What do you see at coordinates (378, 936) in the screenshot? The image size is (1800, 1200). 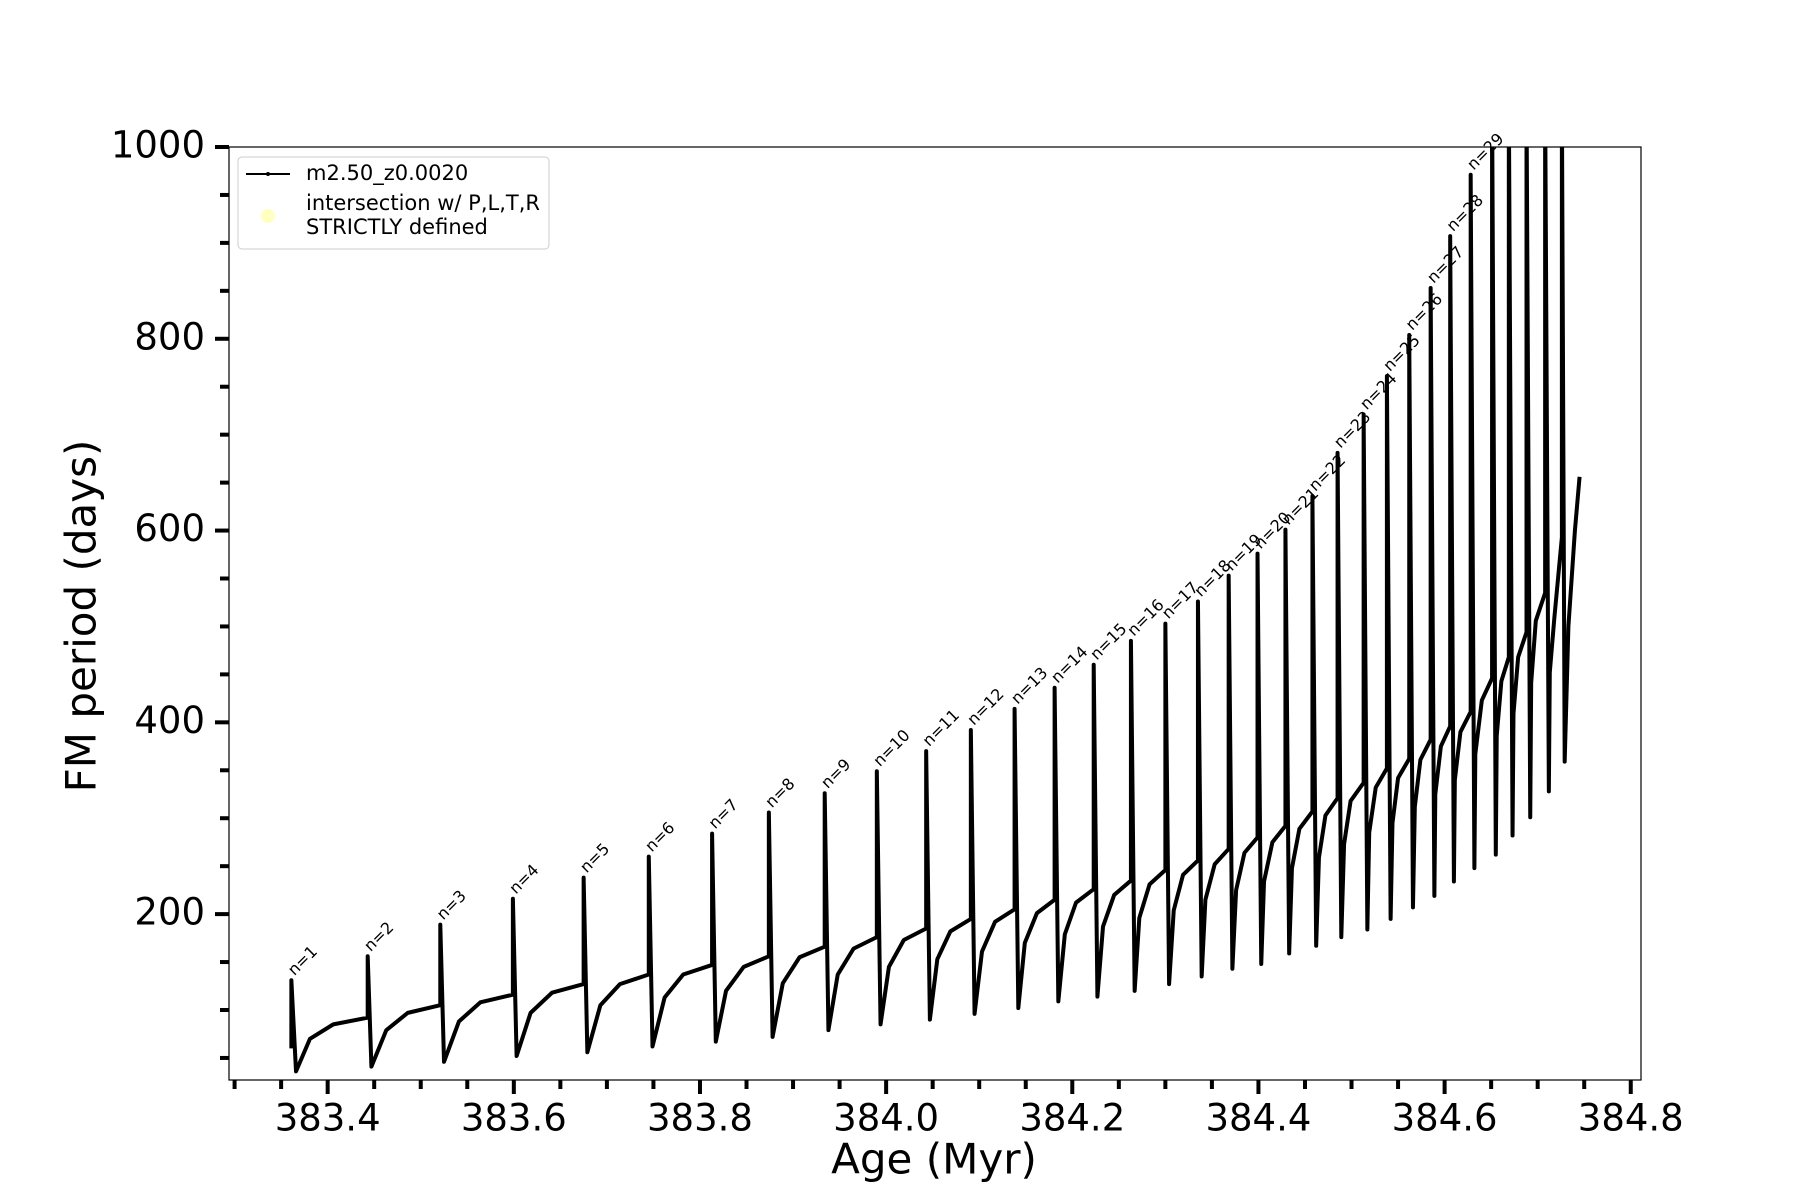 I see `pulse-label: n=2` at bounding box center [378, 936].